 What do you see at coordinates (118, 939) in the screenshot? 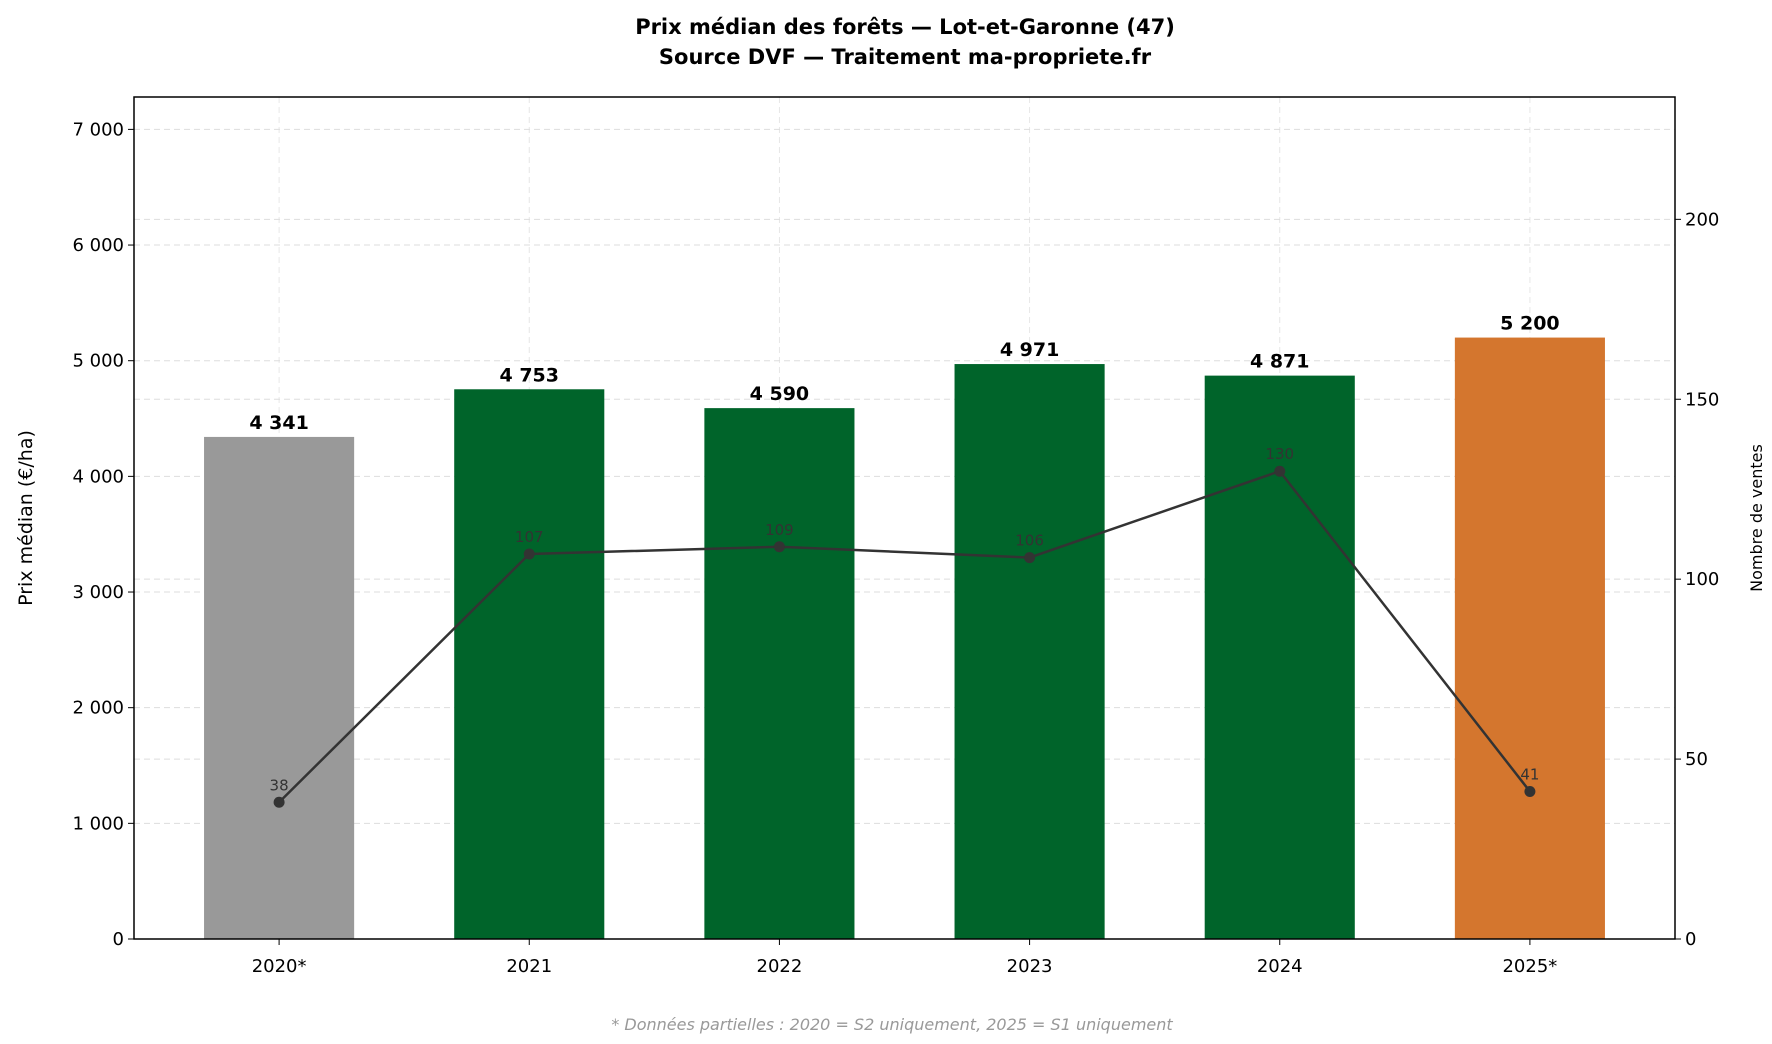
I see `y-tick-label: 0` at bounding box center [118, 939].